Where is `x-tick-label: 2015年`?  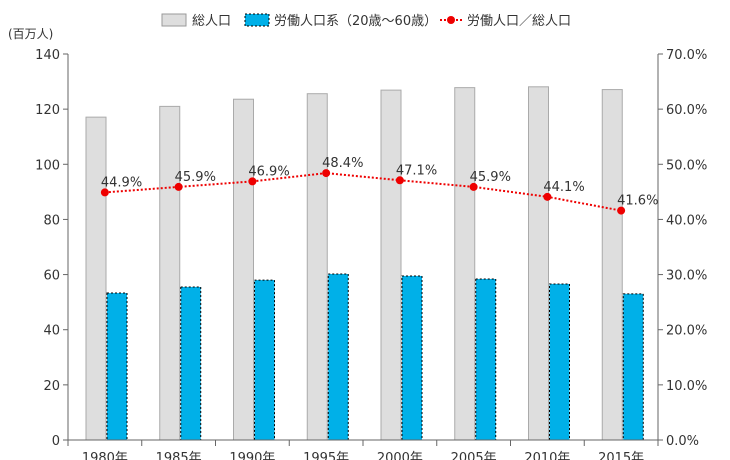 x-tick-label: 2015年 is located at coordinates (621, 455).